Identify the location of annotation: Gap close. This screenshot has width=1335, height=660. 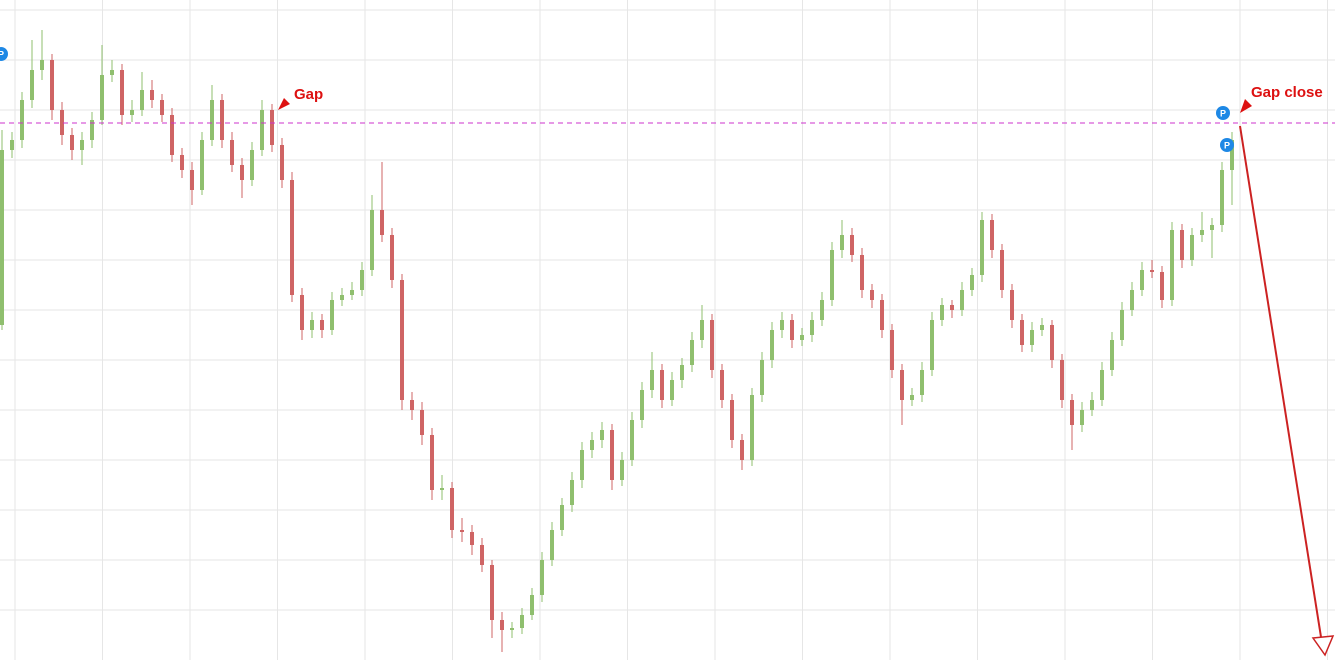
(1287, 92).